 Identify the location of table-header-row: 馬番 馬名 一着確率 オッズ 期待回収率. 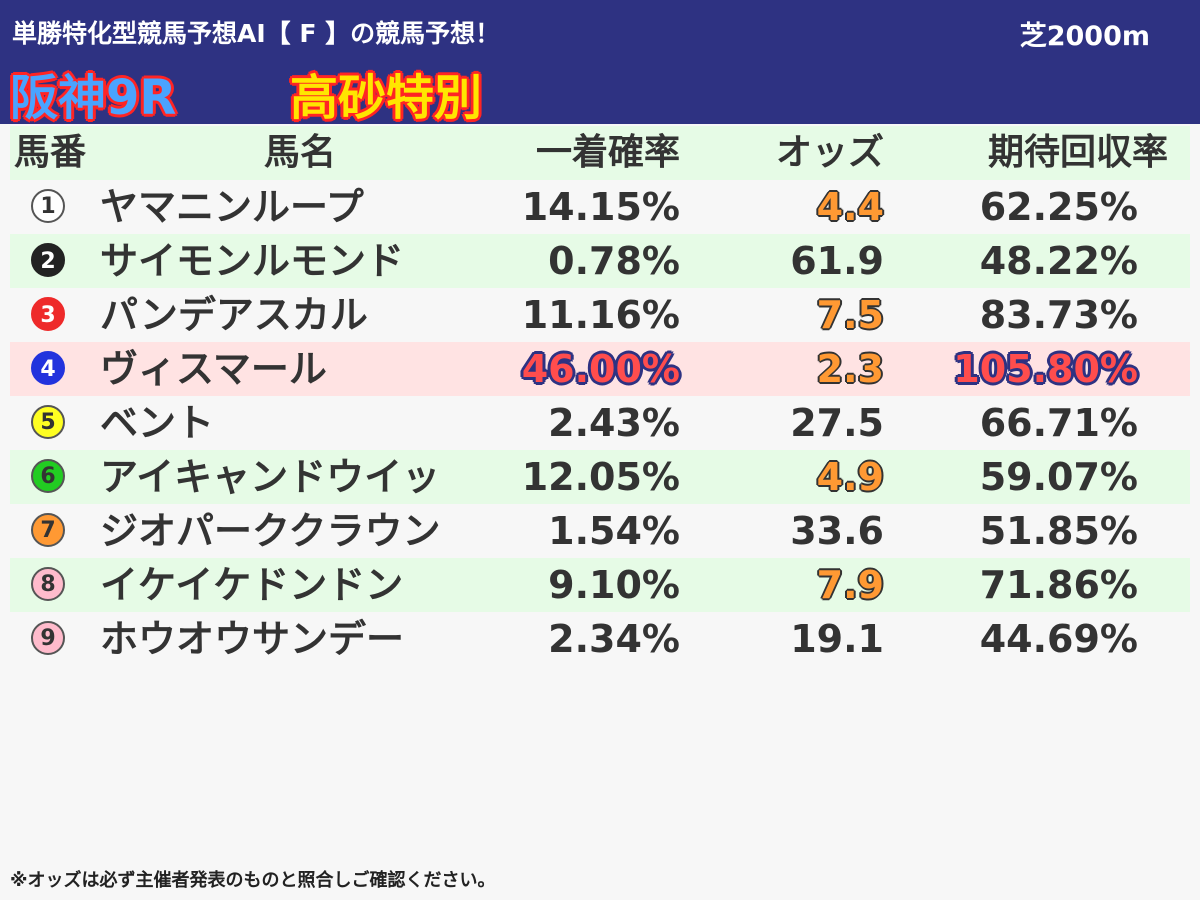
(600, 153).